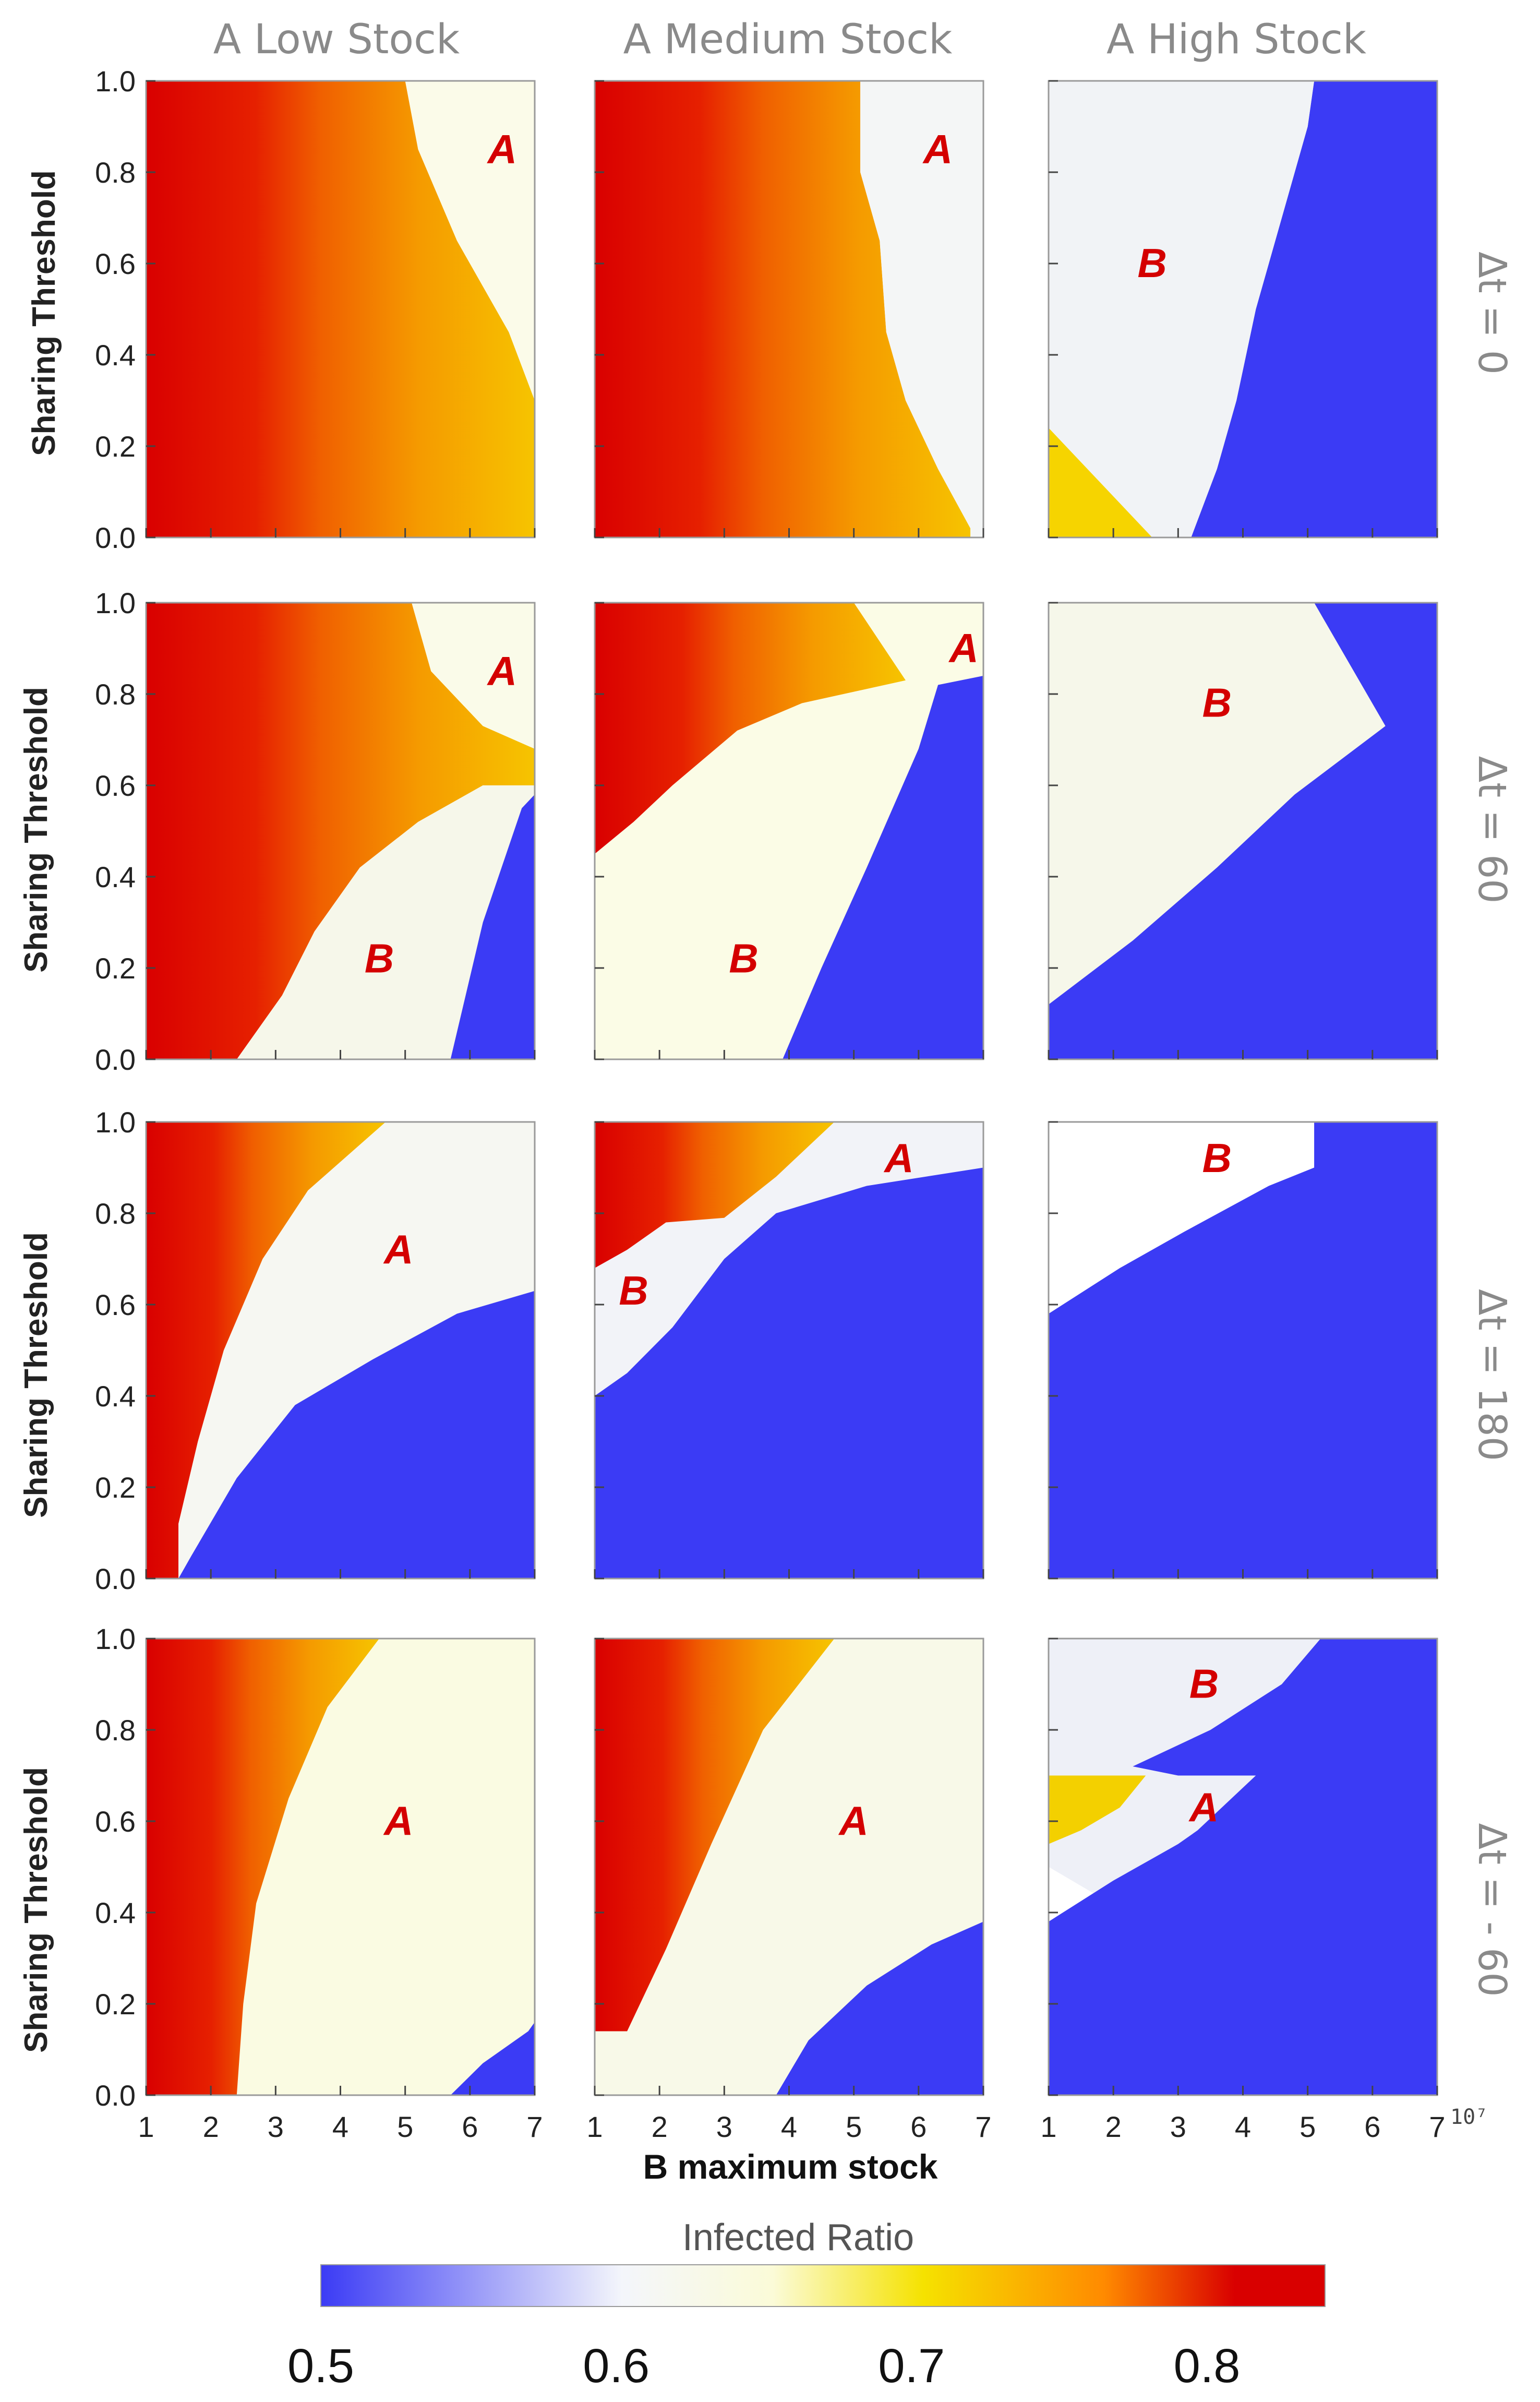  Describe the element at coordinates (616, 2366) in the screenshot. I see `colorbar-tick-label: 0.6` at that location.